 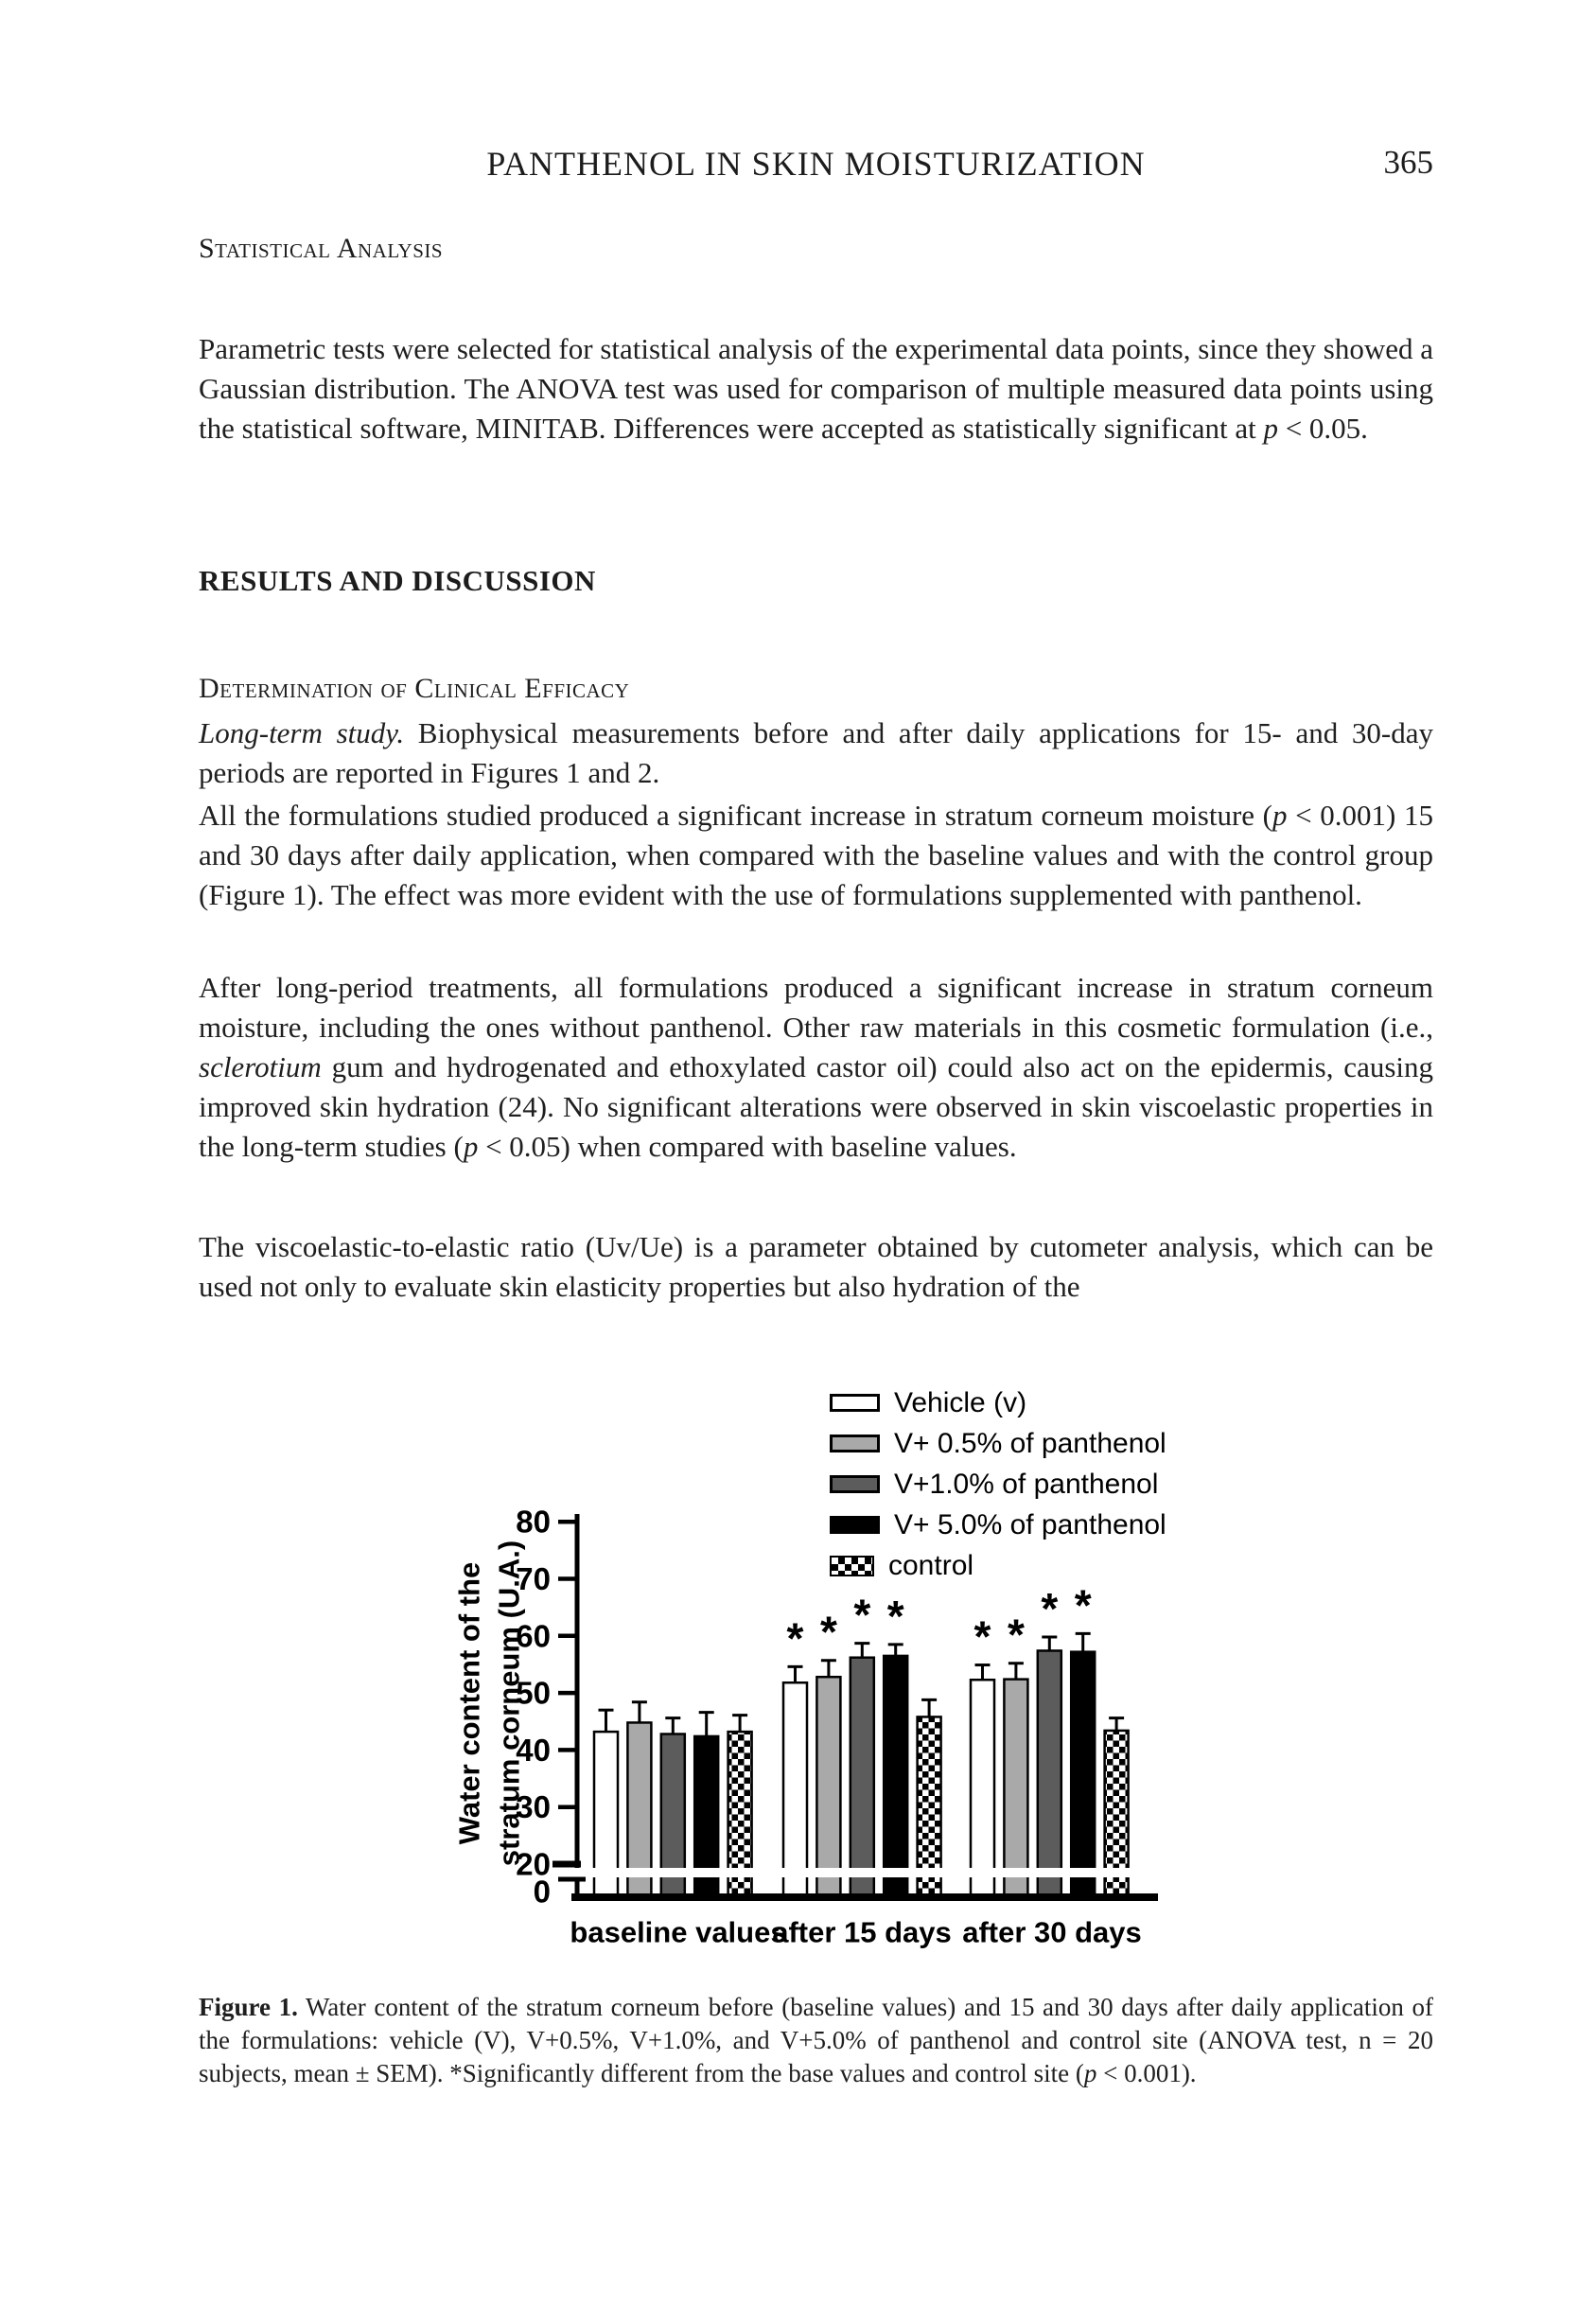 I want to click on legend-swatch-vehicle, so click(x=855, y=1403).